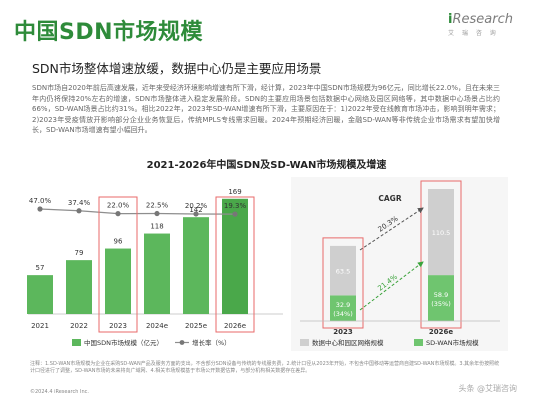 This screenshot has width=533, height=400. I want to click on datacenter-value-label: 110.5, so click(441, 233).